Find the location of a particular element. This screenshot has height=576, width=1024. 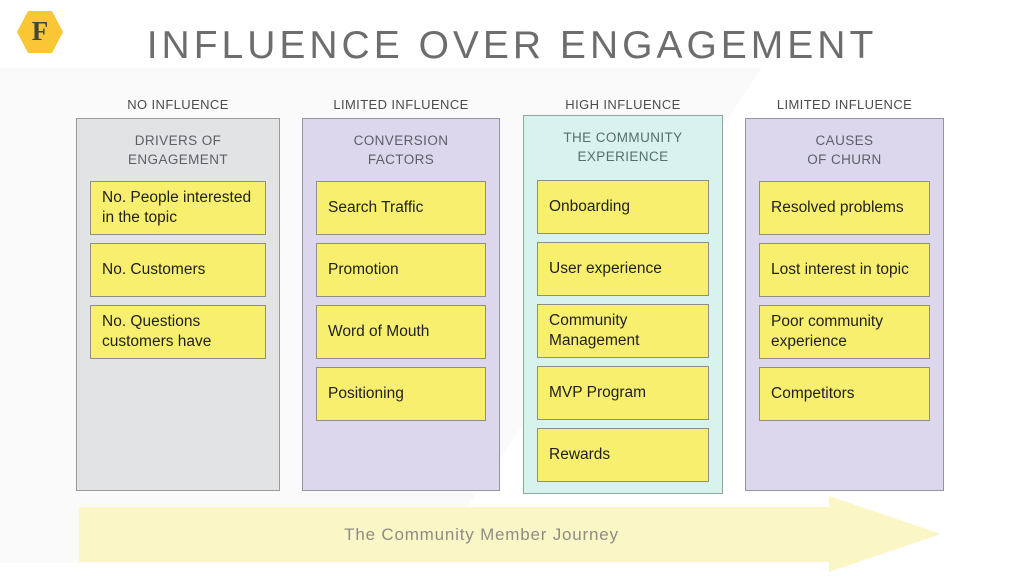

card: Resolved problems is located at coordinates (844, 208).